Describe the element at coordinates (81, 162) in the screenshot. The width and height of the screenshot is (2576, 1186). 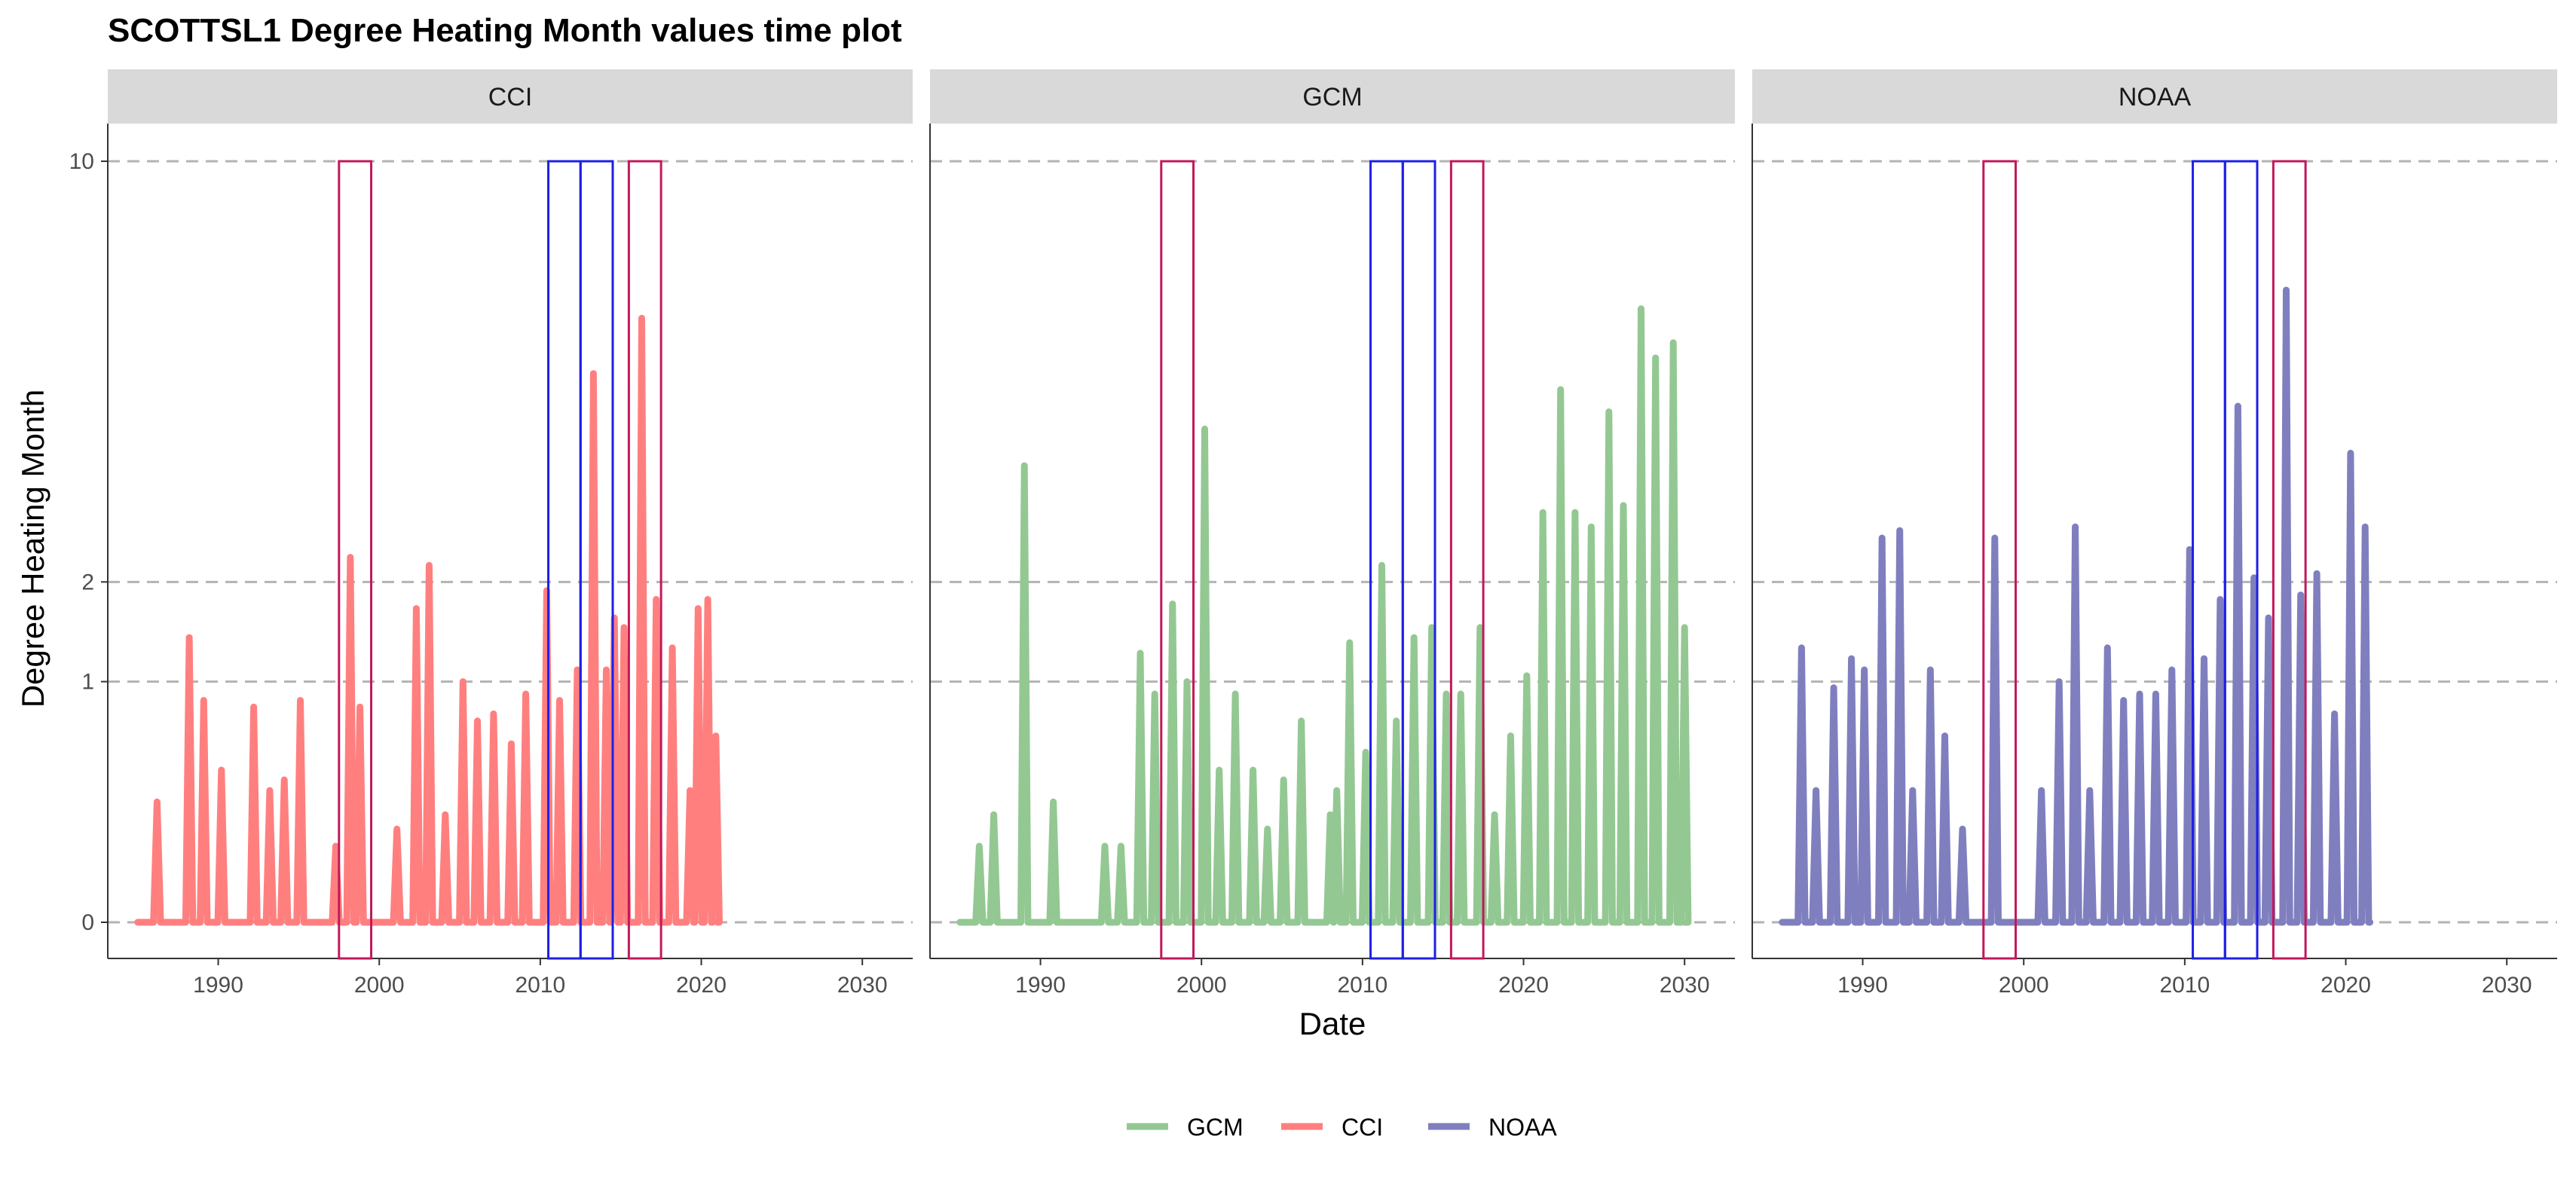
I see `y-tick-label: 10` at that location.